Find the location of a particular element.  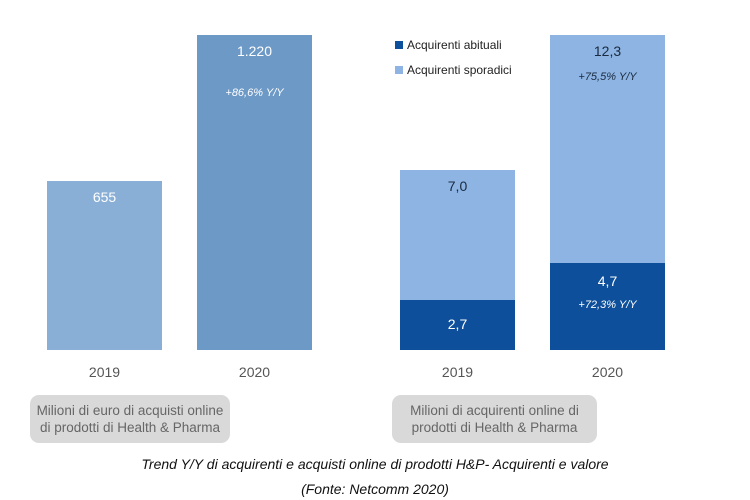

growth-label: +72,3% Y/Y is located at coordinates (607, 304).